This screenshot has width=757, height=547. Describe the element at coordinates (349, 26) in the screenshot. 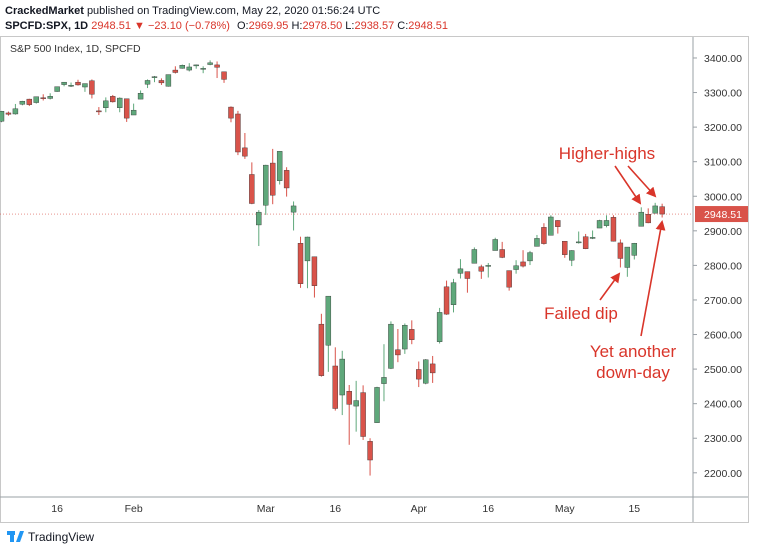

I see `ohlc-label: L:` at that location.